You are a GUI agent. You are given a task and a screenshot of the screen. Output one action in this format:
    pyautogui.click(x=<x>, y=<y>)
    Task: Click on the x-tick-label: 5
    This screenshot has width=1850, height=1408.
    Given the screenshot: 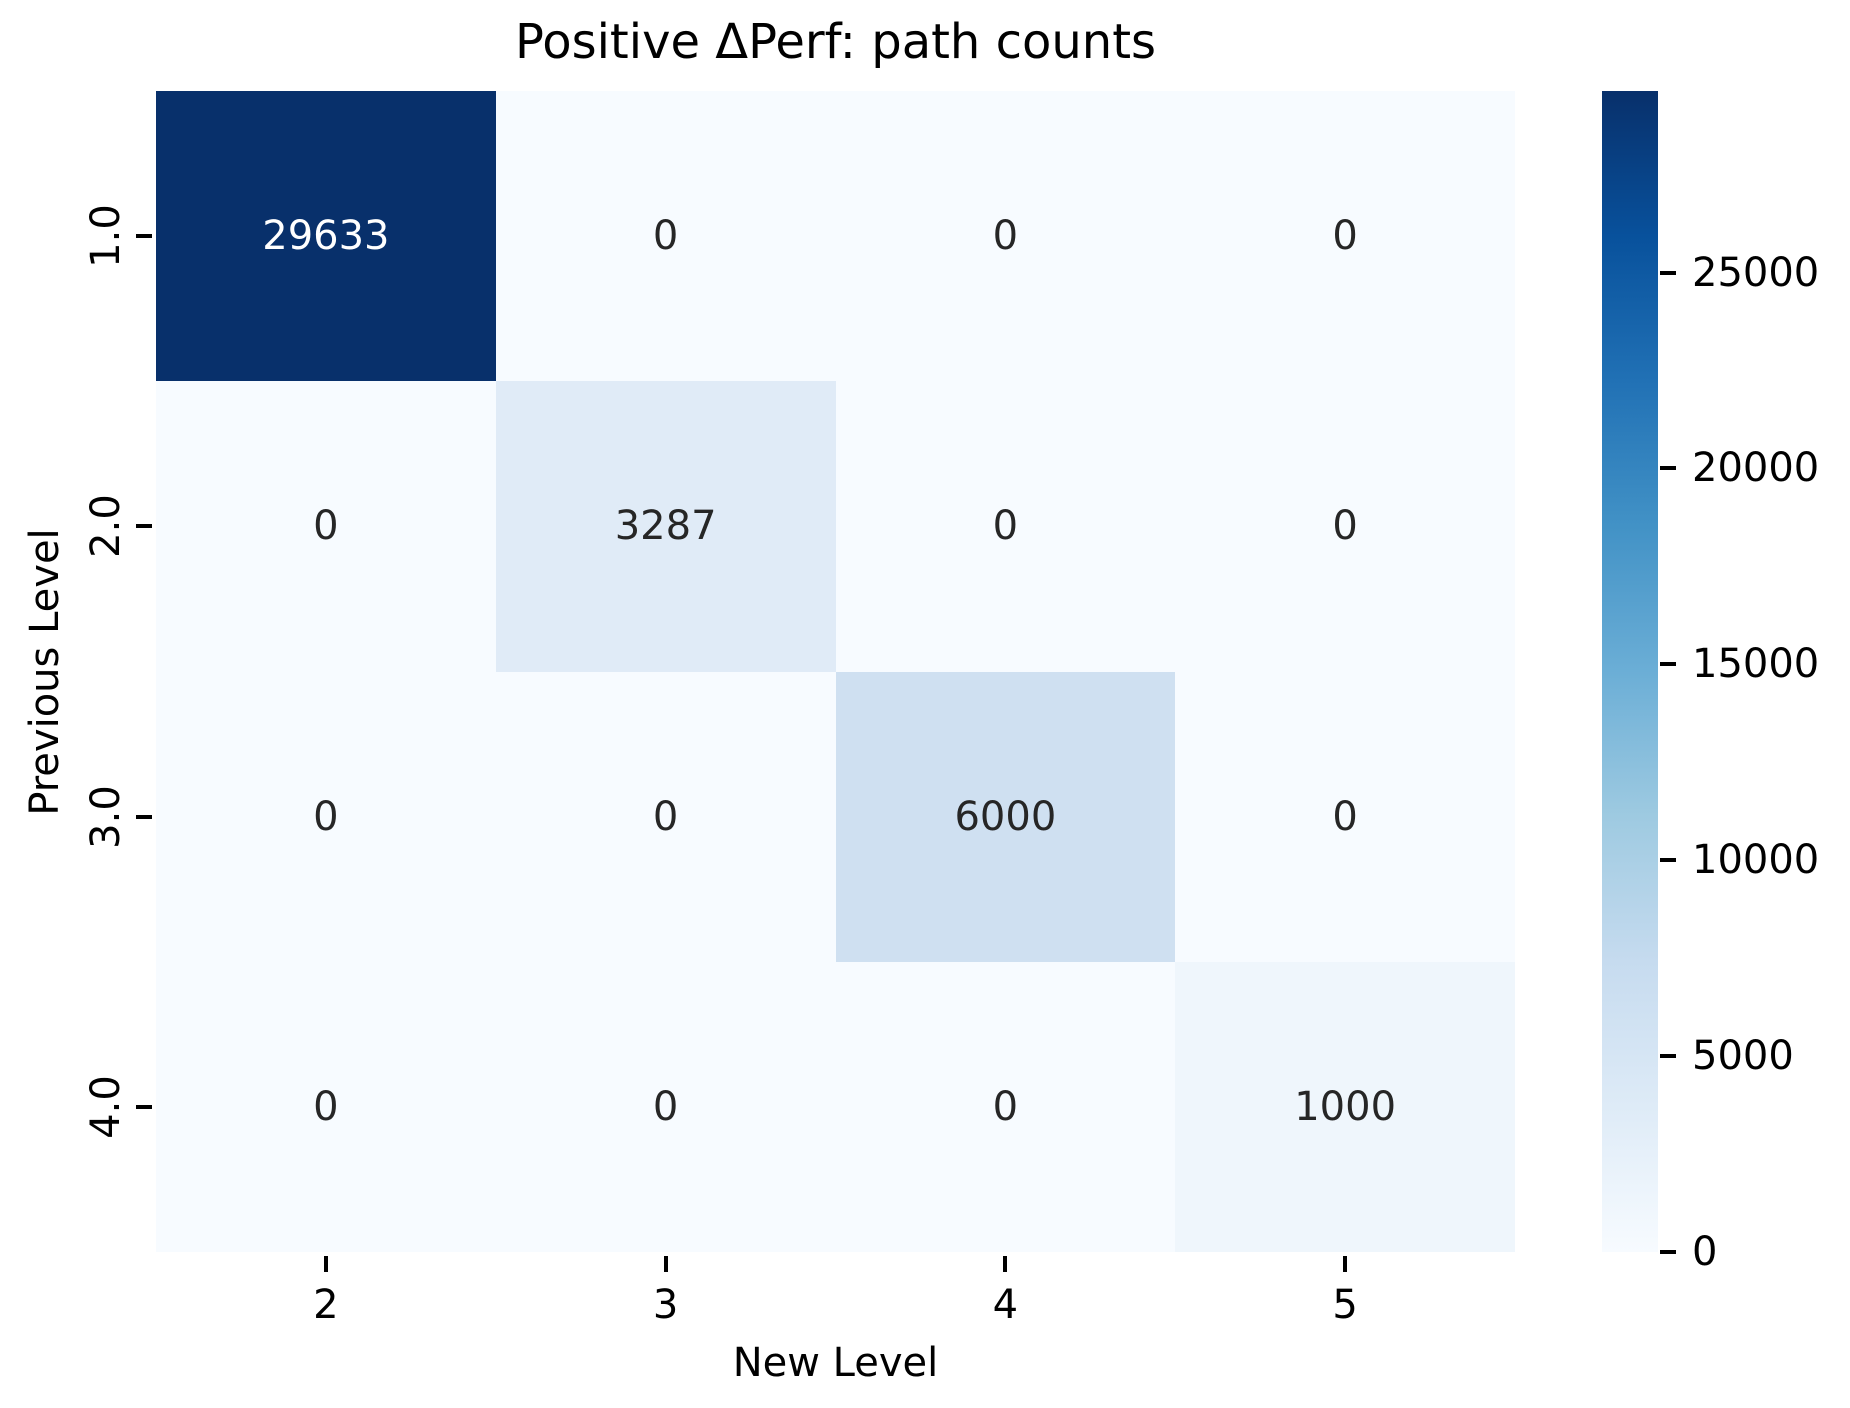 What is the action you would take?
    pyautogui.click(x=1345, y=1305)
    